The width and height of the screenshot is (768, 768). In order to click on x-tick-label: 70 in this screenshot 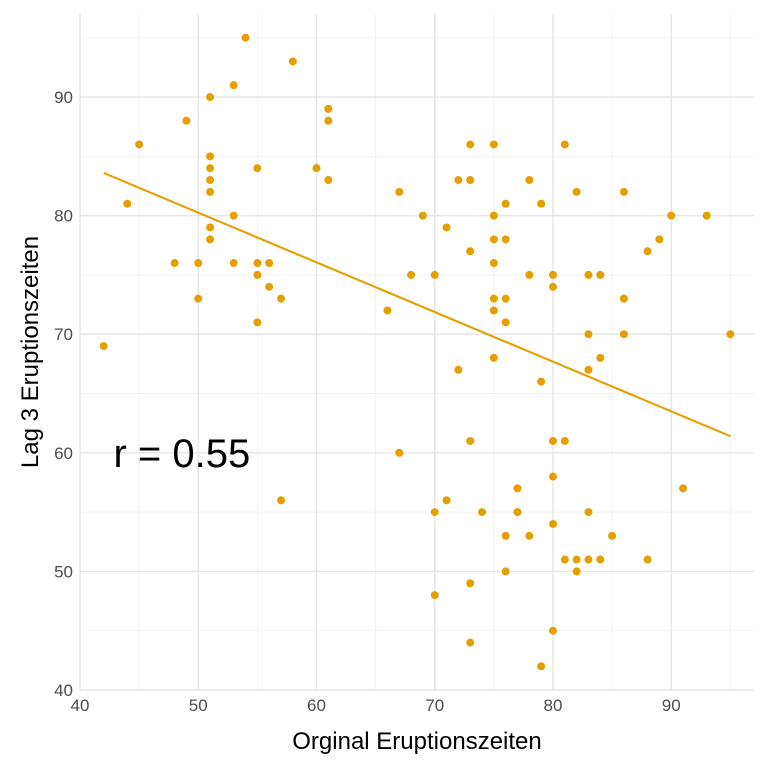, I will do `click(434, 705)`.